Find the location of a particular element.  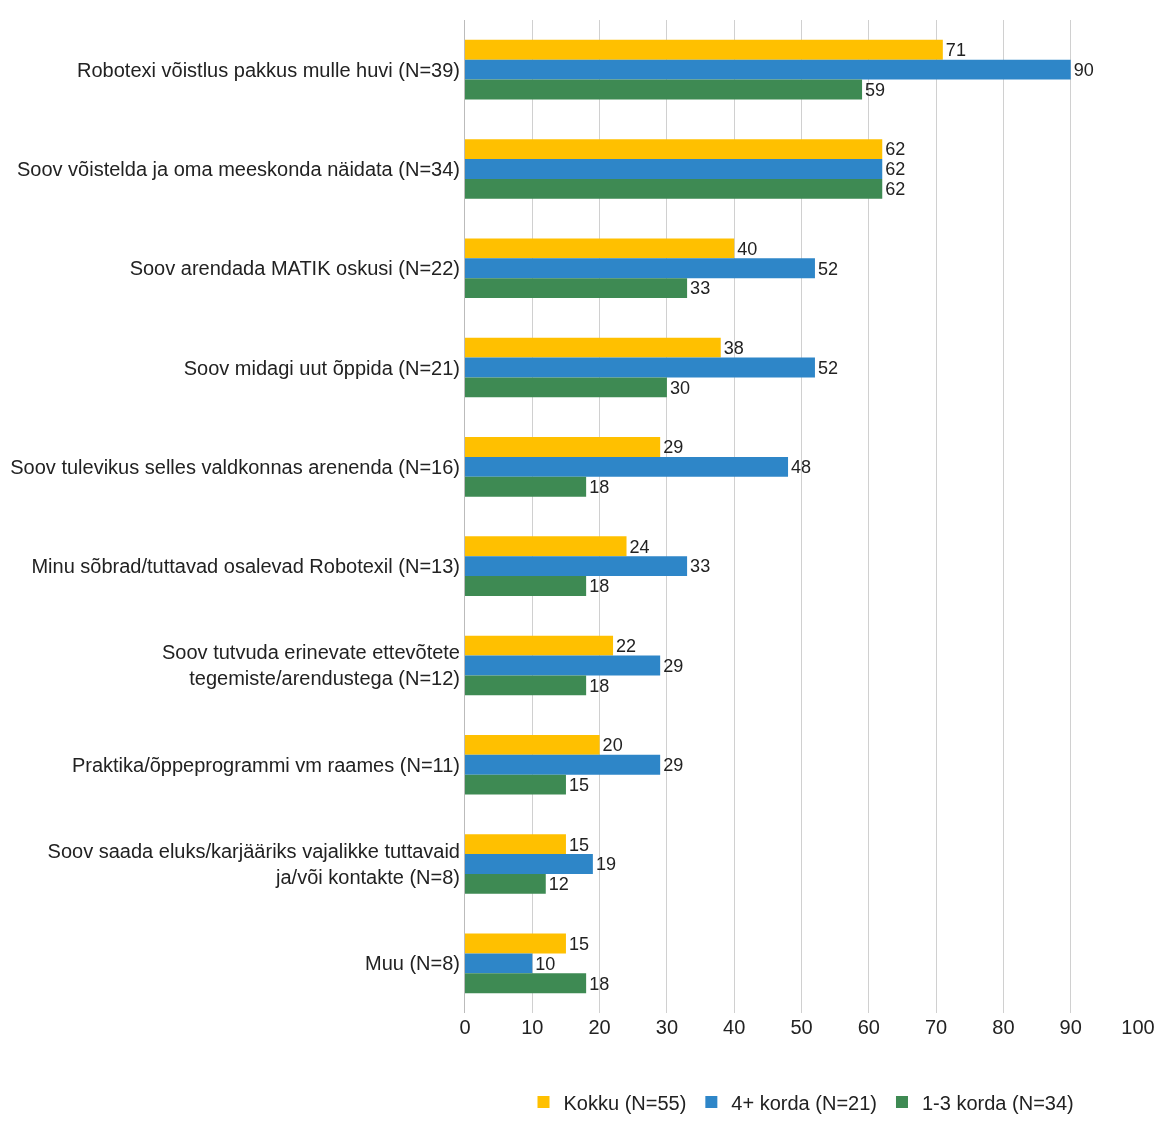

legend-label: 1-3 korda (N=34) is located at coordinates (997, 1102).